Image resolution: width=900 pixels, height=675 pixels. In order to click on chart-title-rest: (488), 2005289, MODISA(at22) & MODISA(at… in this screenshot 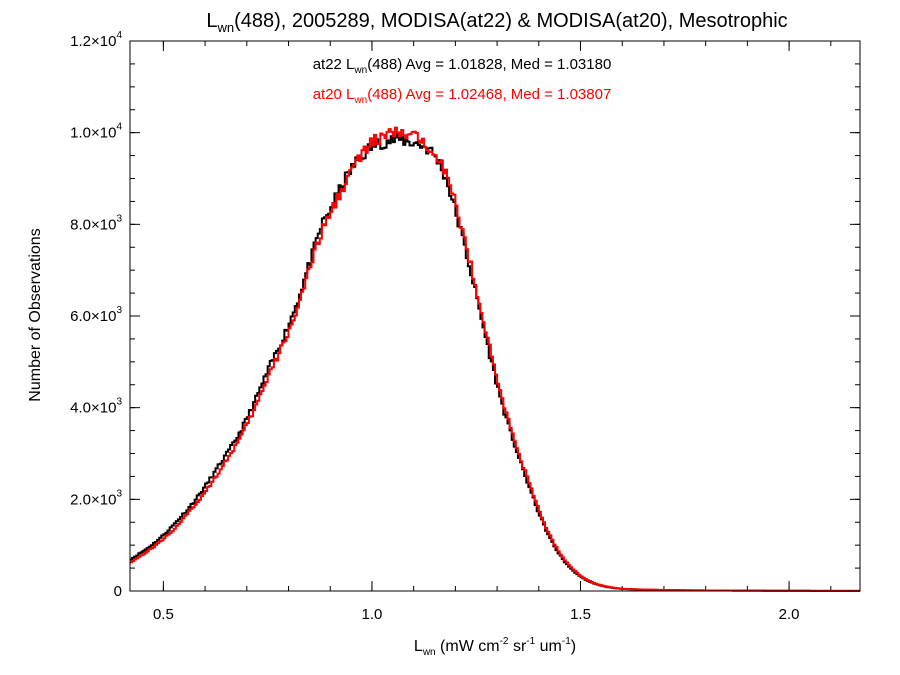, I will do `click(511, 21)`.